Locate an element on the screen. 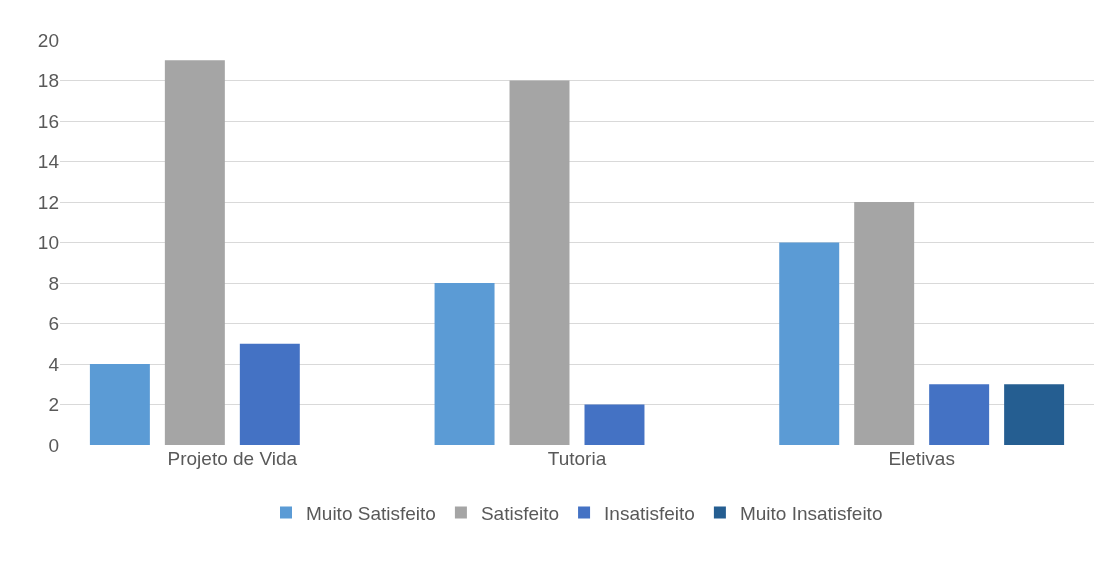 The width and height of the screenshot is (1114, 563). legend-label: Insatisfeito is located at coordinates (649, 513).